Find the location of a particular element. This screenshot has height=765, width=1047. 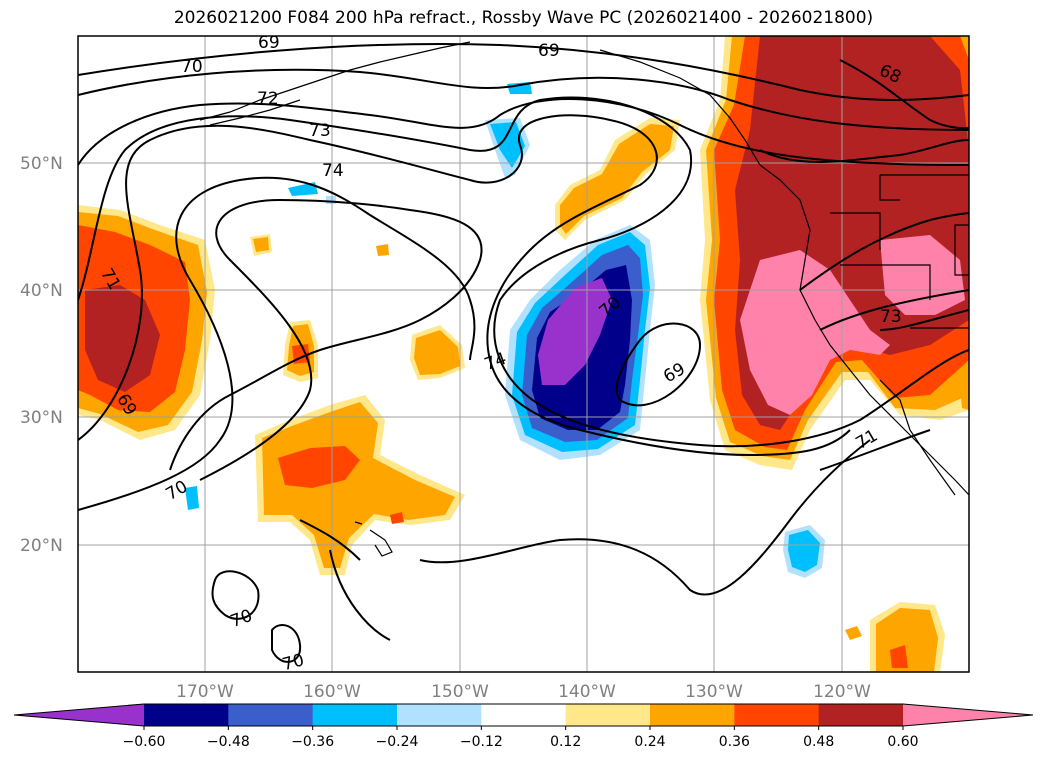

lon-label: 170°W is located at coordinates (205, 692).